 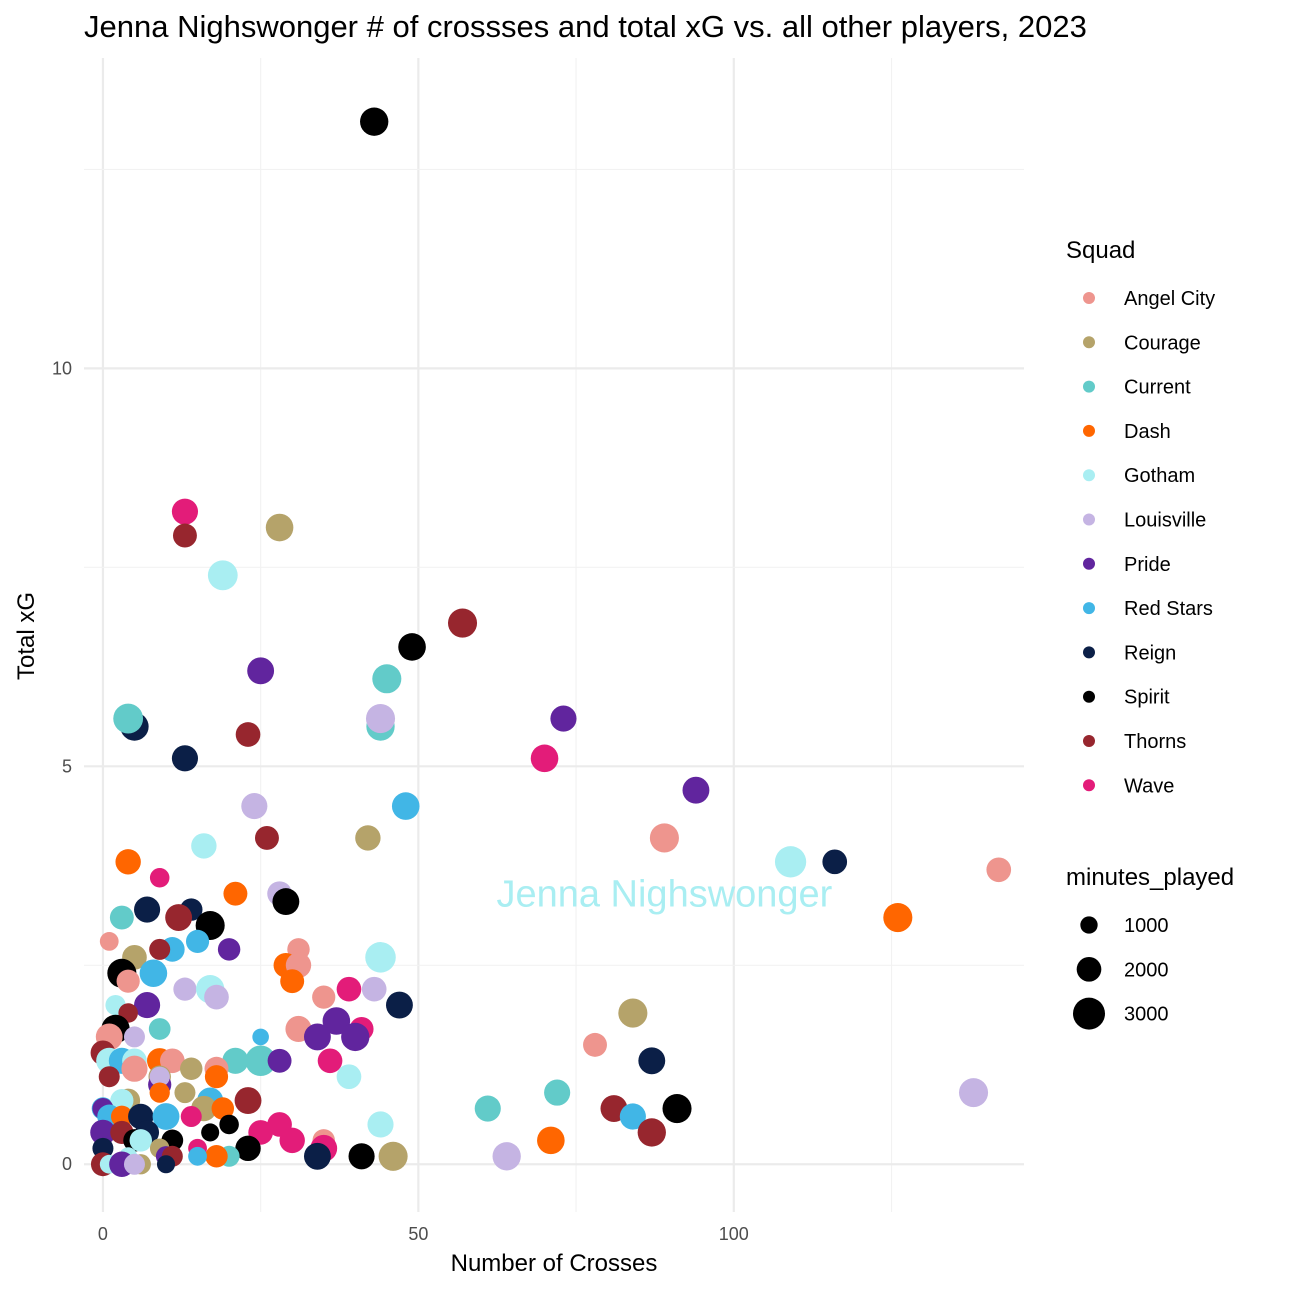 I want to click on legend-label: Courage, so click(x=1162, y=343).